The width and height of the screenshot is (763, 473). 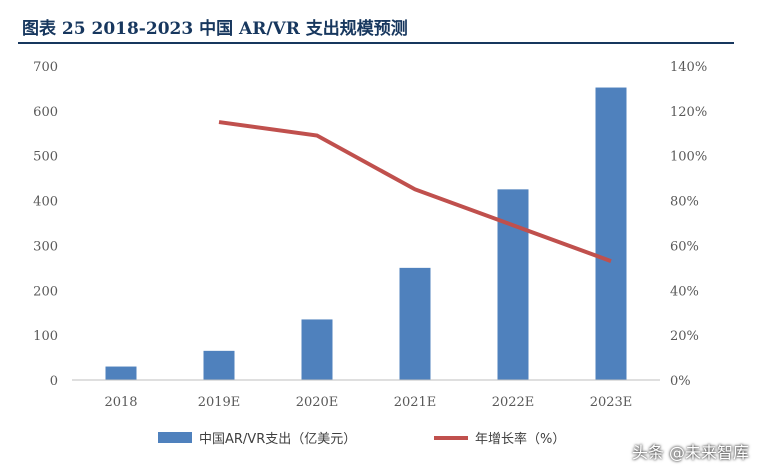 What do you see at coordinates (513, 402) in the screenshot?
I see `x-axis-tick-label: 2022E` at bounding box center [513, 402].